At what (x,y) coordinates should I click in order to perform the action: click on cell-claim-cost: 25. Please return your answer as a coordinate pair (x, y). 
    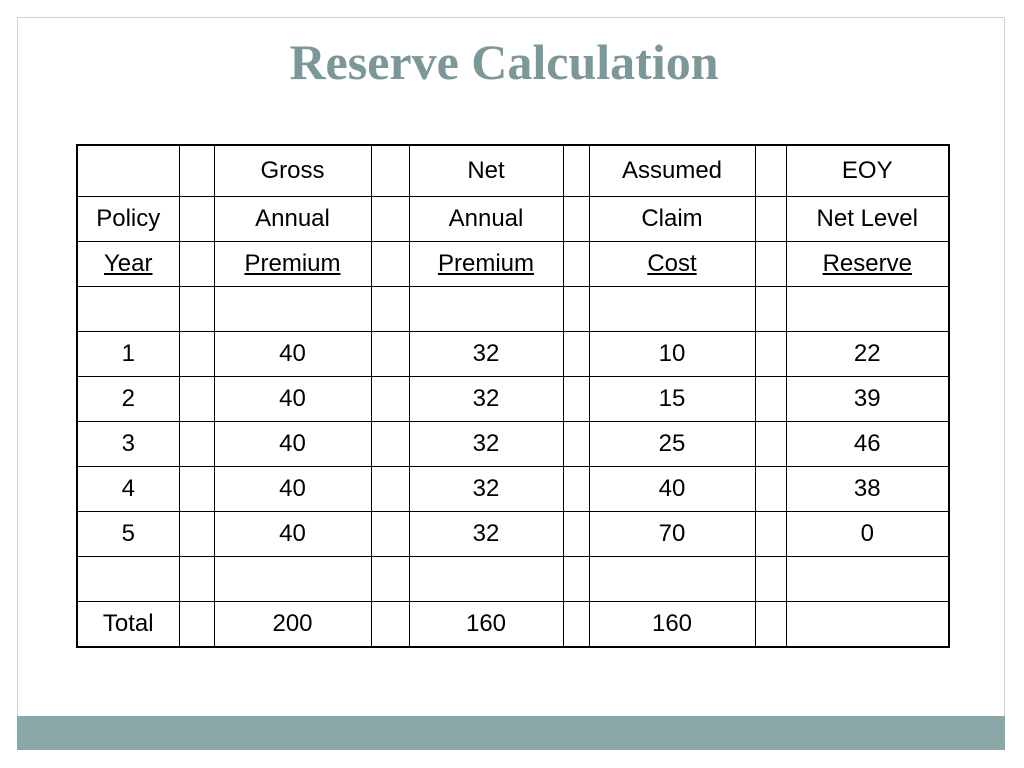
    Looking at the image, I should click on (672, 444).